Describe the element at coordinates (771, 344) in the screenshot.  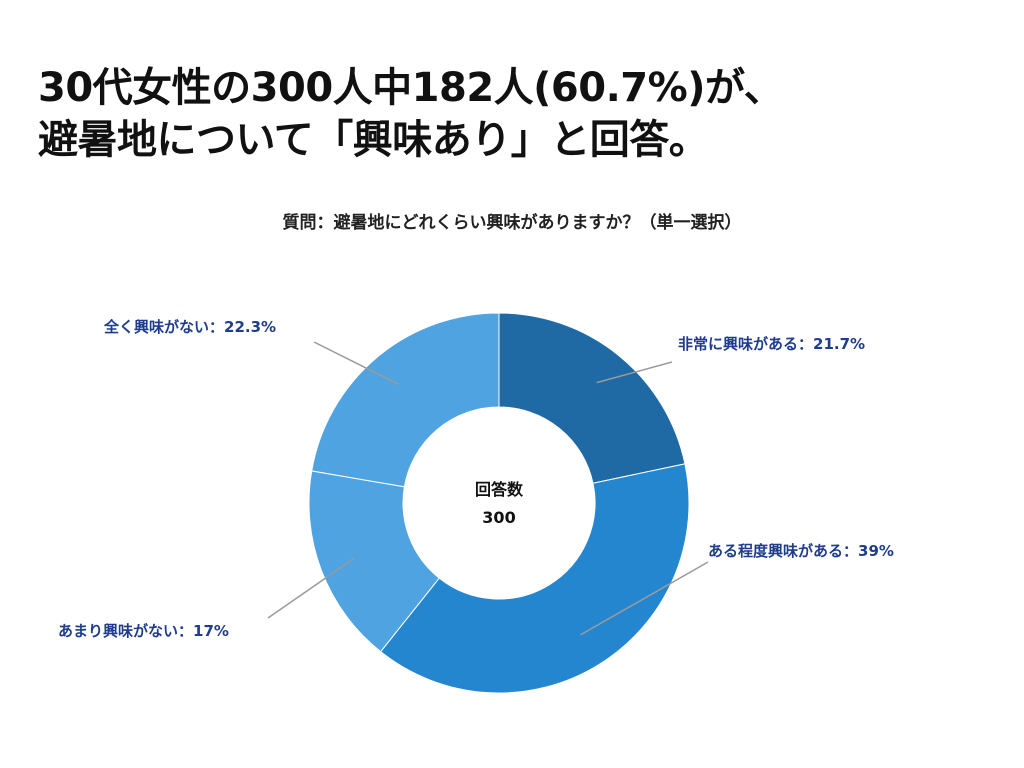
I see `slice-label: 非常に興味がある：21.7%` at that location.